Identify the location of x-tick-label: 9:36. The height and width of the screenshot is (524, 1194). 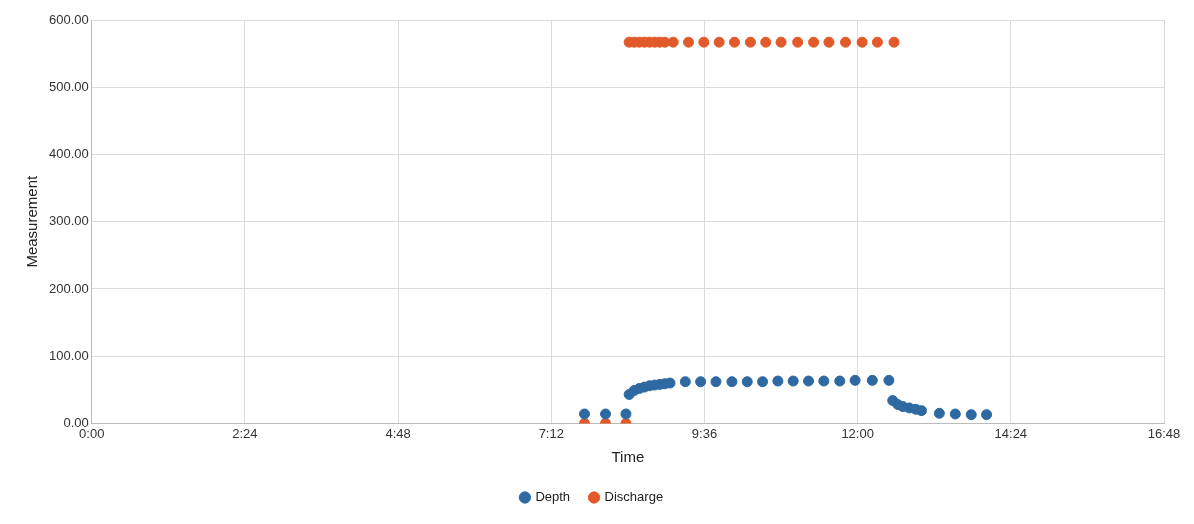
(704, 433).